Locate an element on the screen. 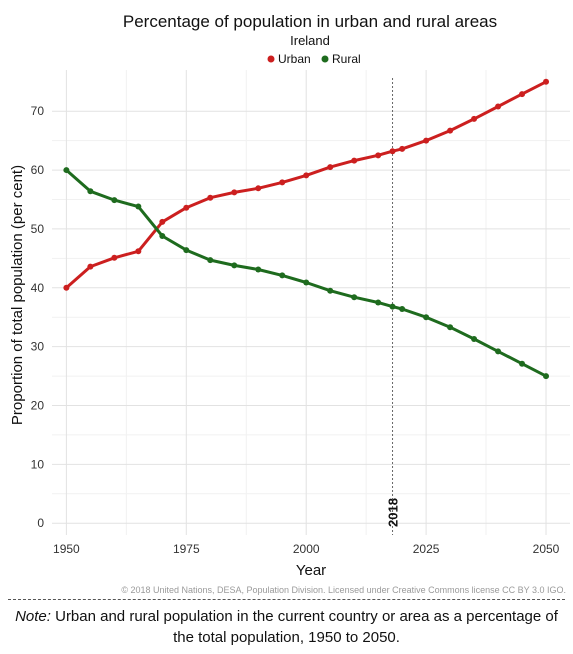 The image size is (573, 654). x-axis-title: Year is located at coordinates (311, 570).